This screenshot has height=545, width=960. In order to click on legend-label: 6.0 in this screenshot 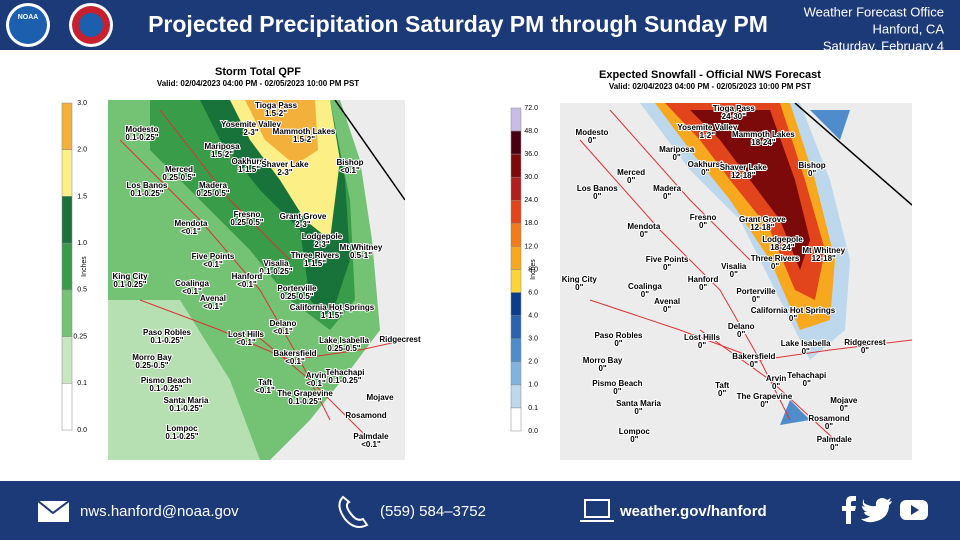, I will do `click(533, 292)`.